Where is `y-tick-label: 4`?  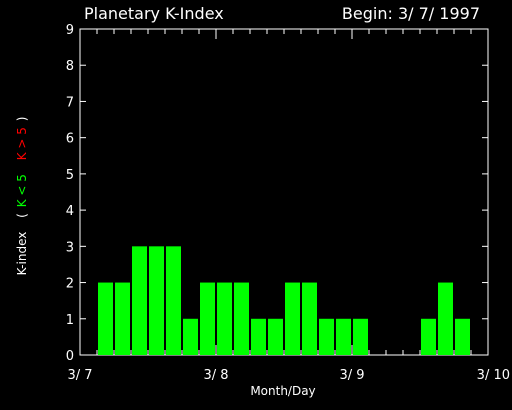
y-tick-label: 4 is located at coordinates (70, 211).